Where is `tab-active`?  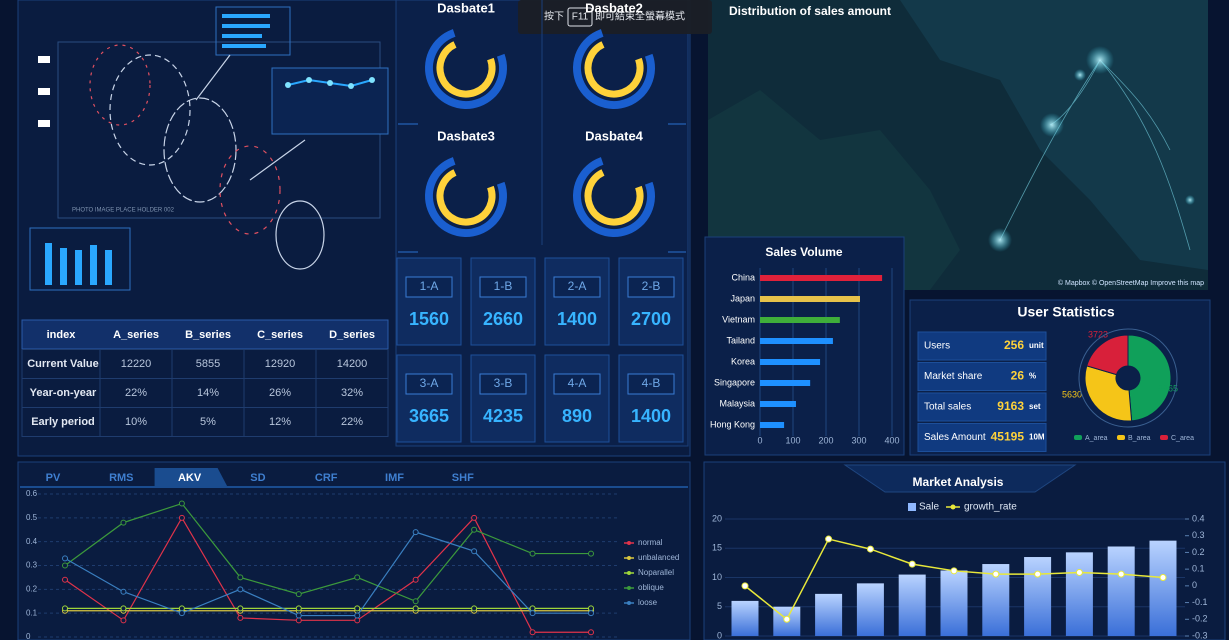 tab-active is located at coordinates (191, 477).